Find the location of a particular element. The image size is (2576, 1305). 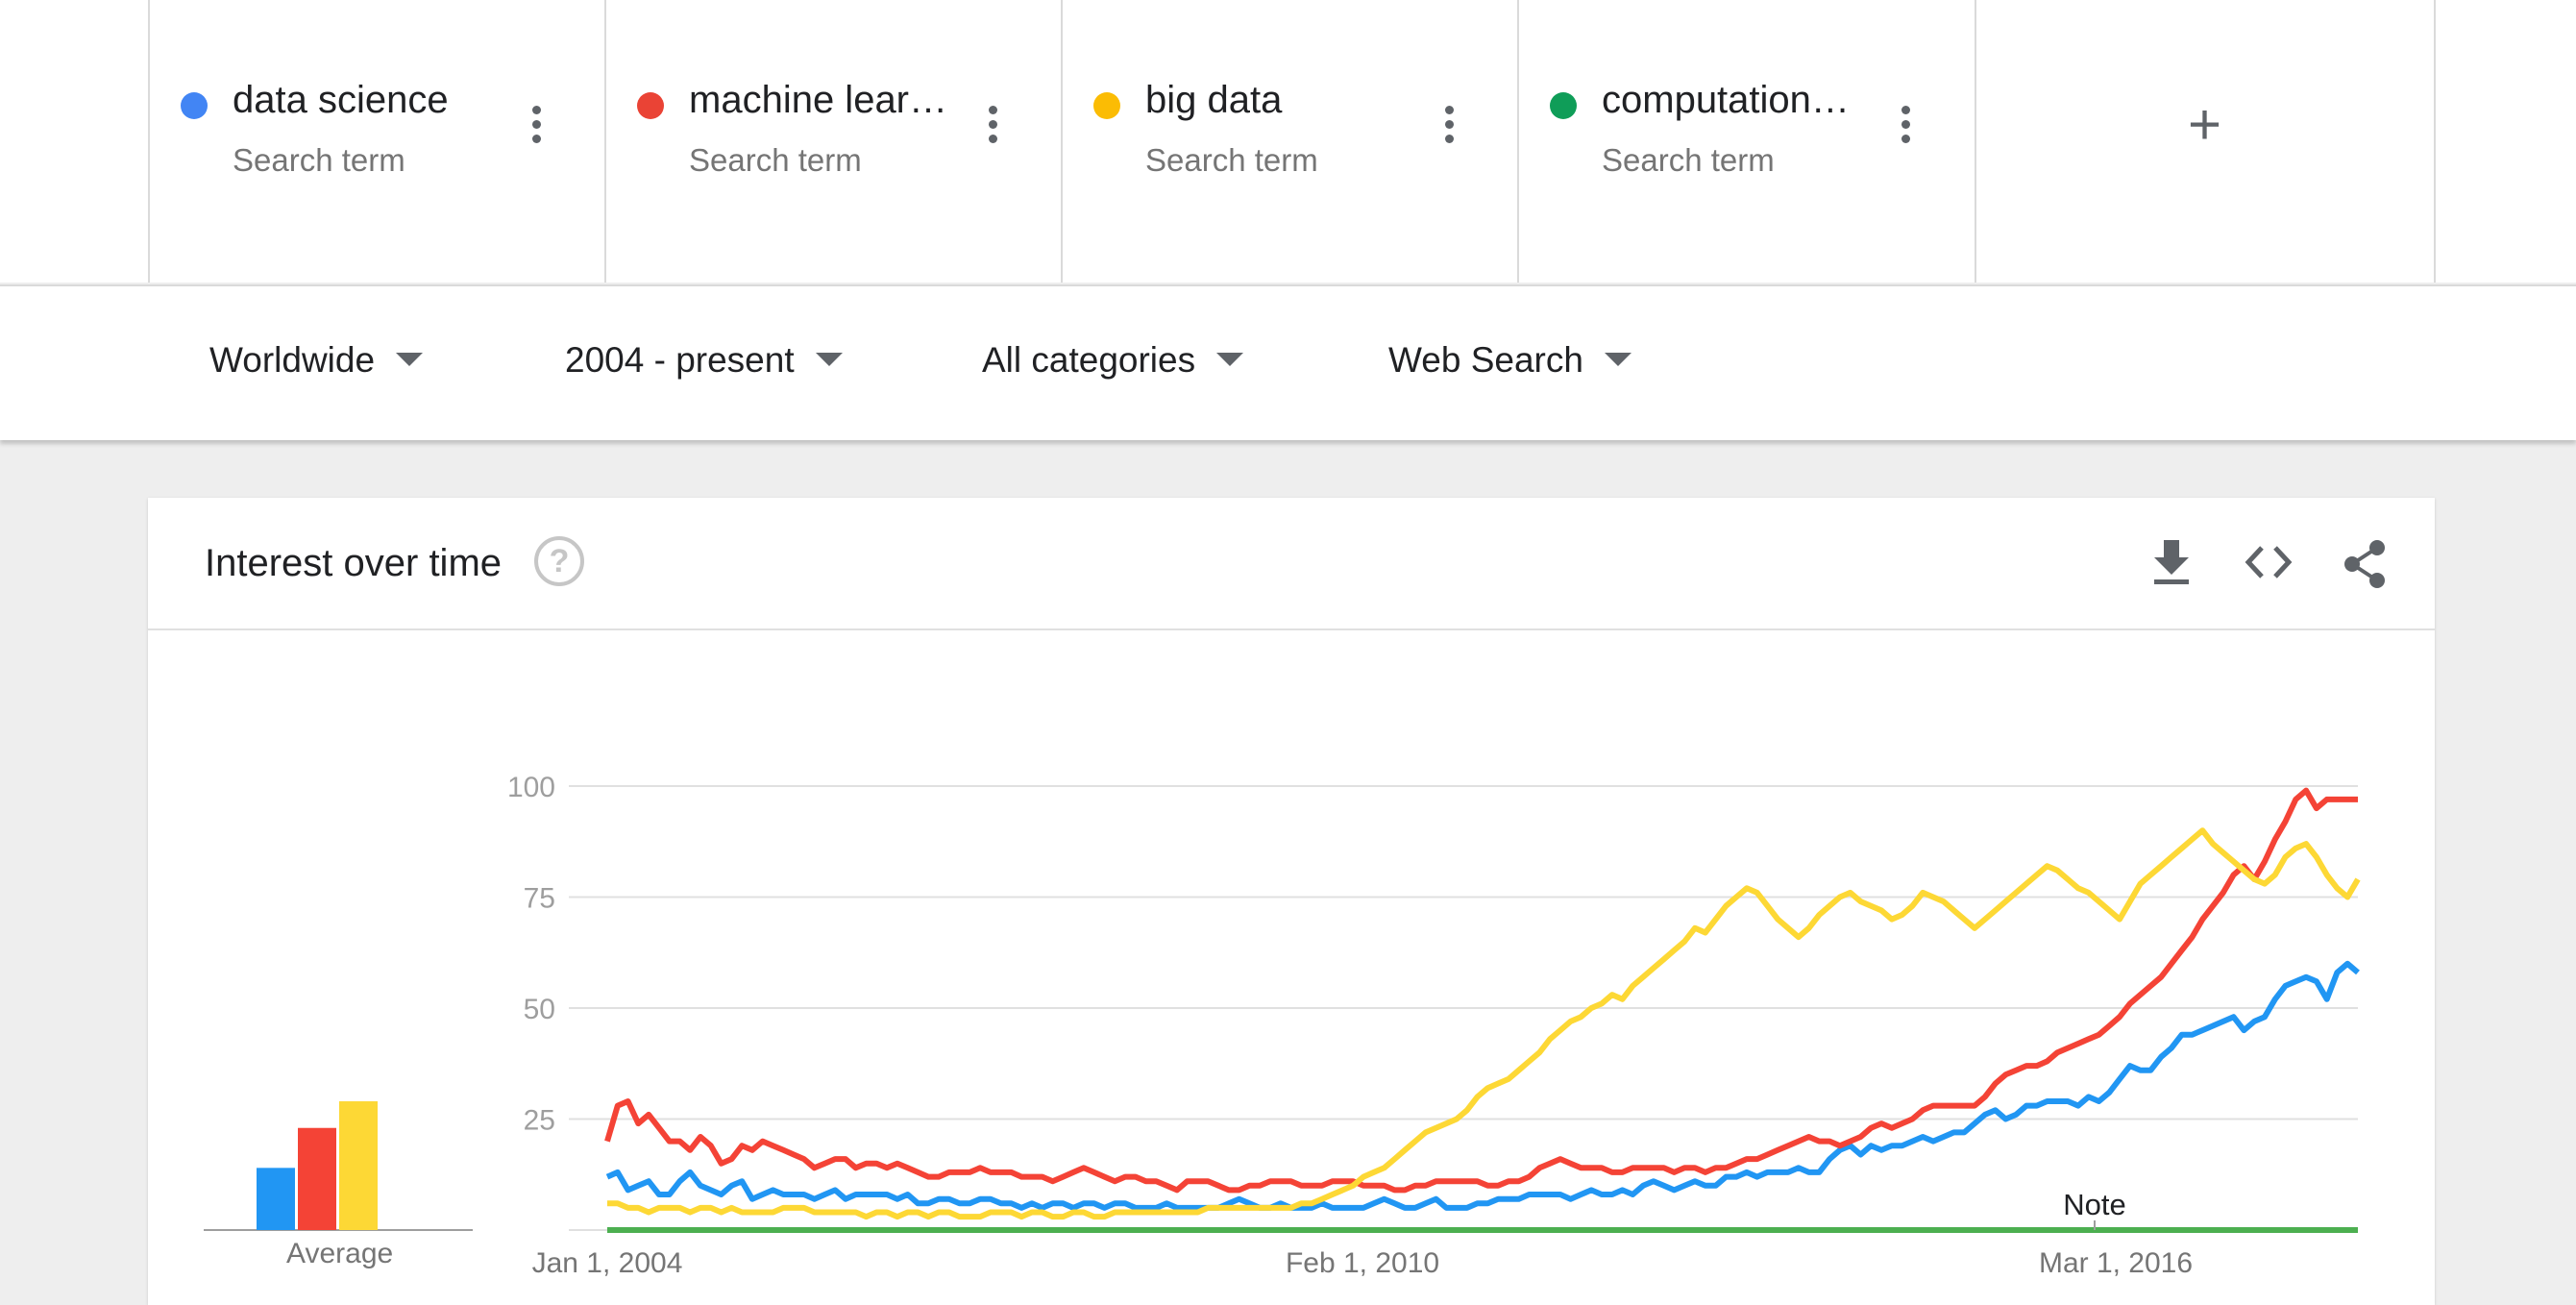

x-tick-label: Feb 1, 2010 is located at coordinates (1362, 1263).